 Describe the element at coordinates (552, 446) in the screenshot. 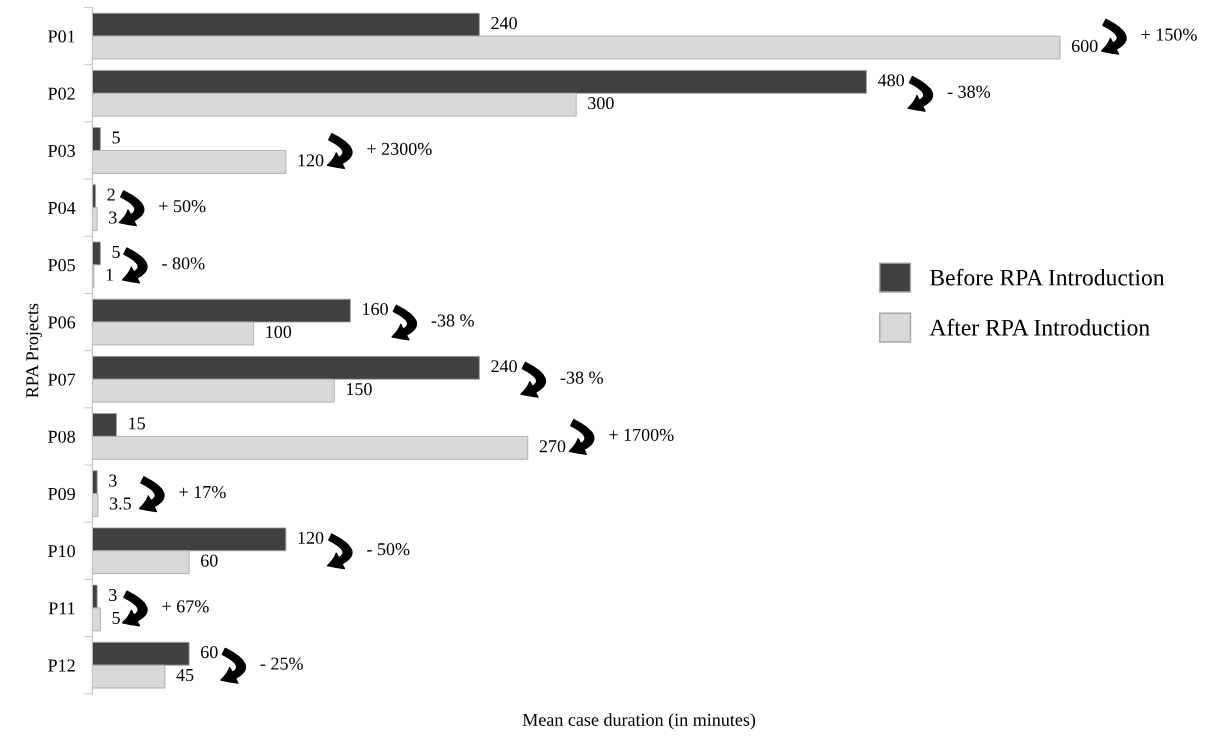

I see `data-label: 270` at that location.